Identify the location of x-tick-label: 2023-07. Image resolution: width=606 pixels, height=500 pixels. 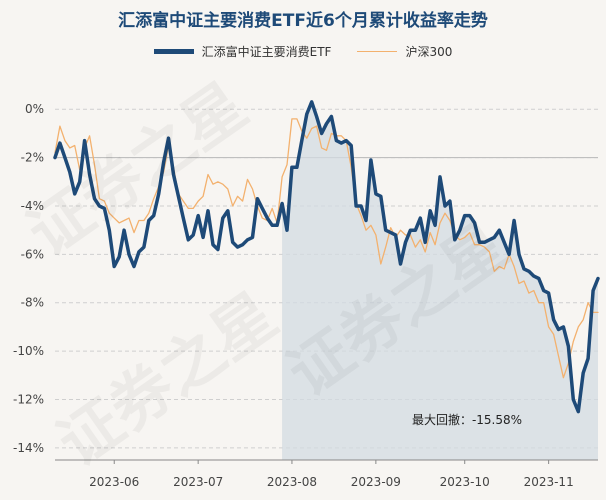
(198, 482).